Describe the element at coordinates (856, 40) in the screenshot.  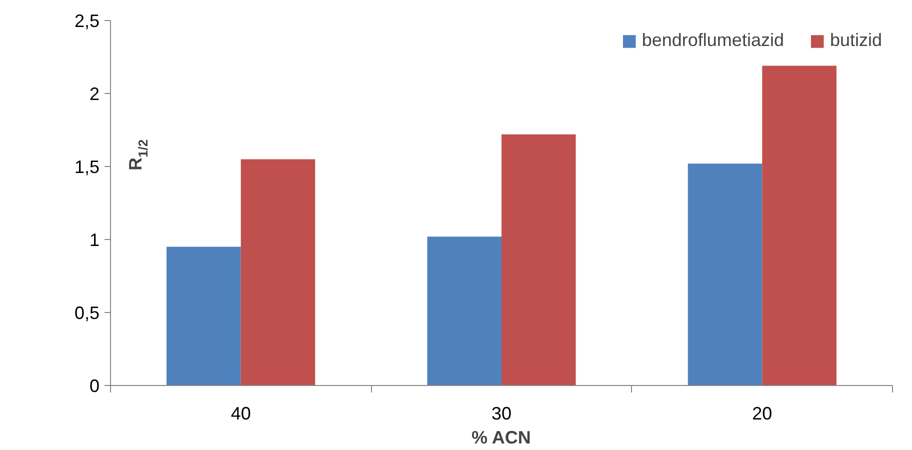
I see `legend-label: butizid` at that location.